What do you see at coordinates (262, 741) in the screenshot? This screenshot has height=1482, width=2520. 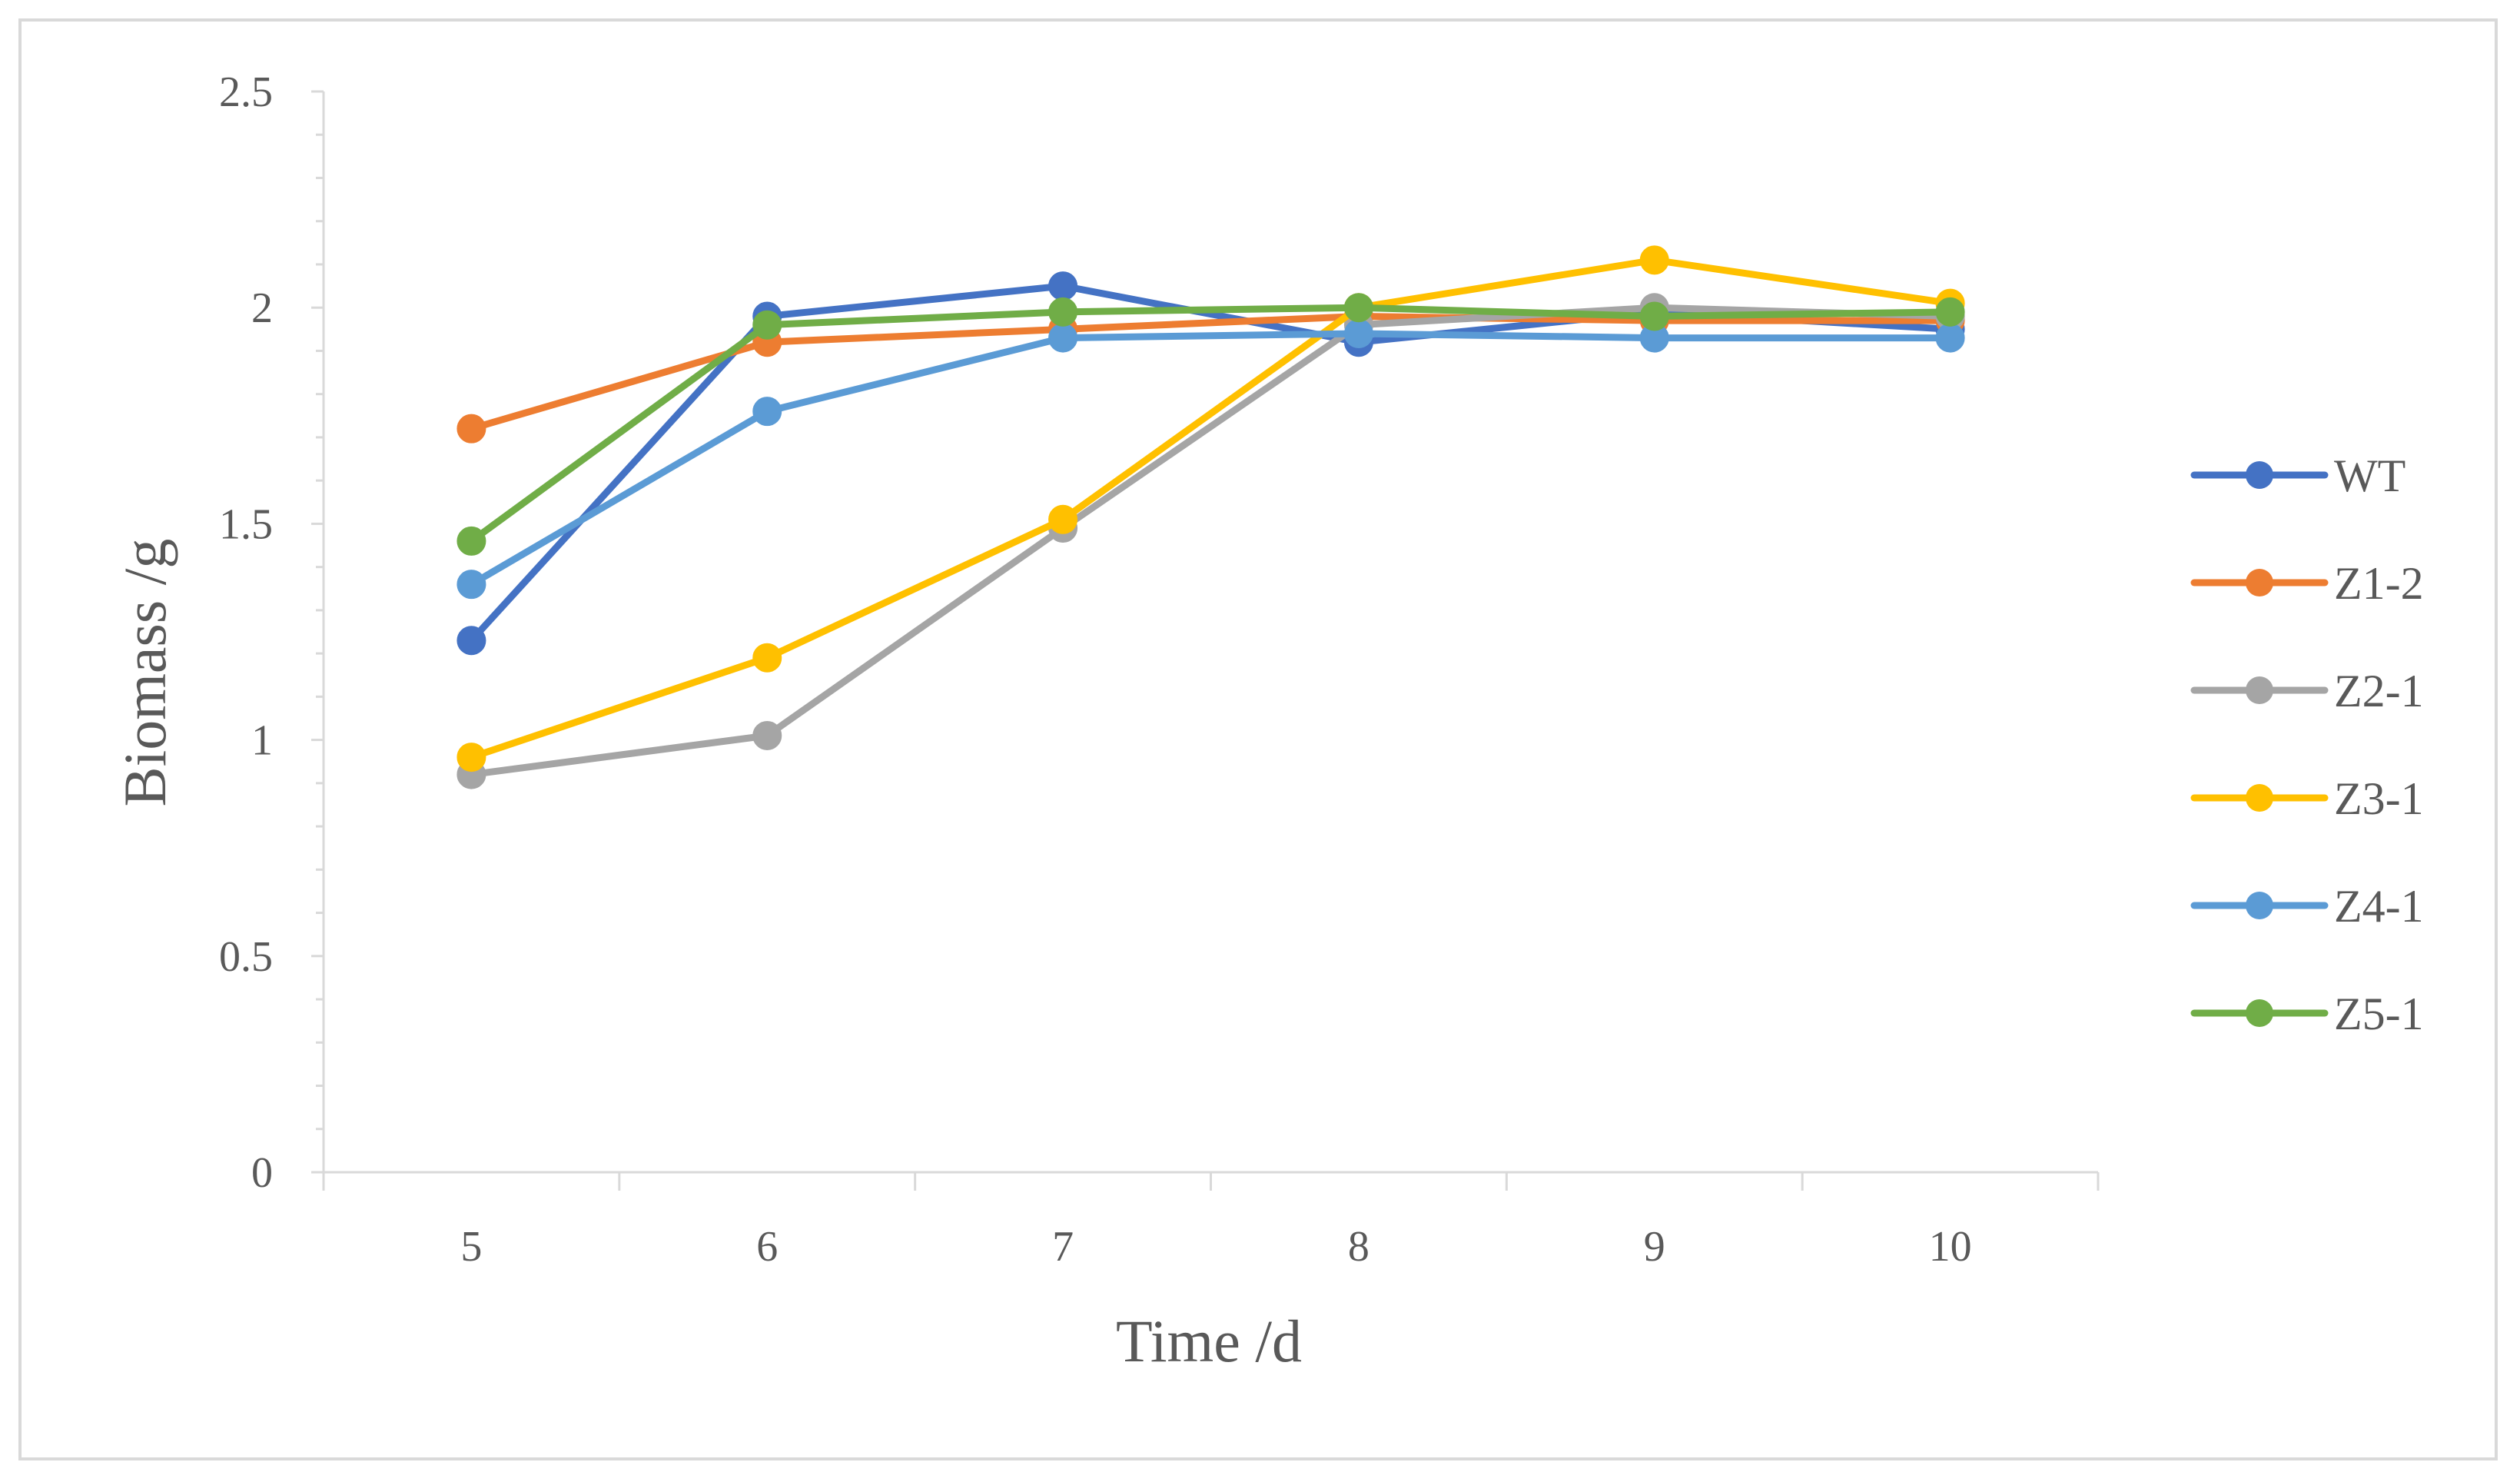 I see `y-tick-label: 1` at bounding box center [262, 741].